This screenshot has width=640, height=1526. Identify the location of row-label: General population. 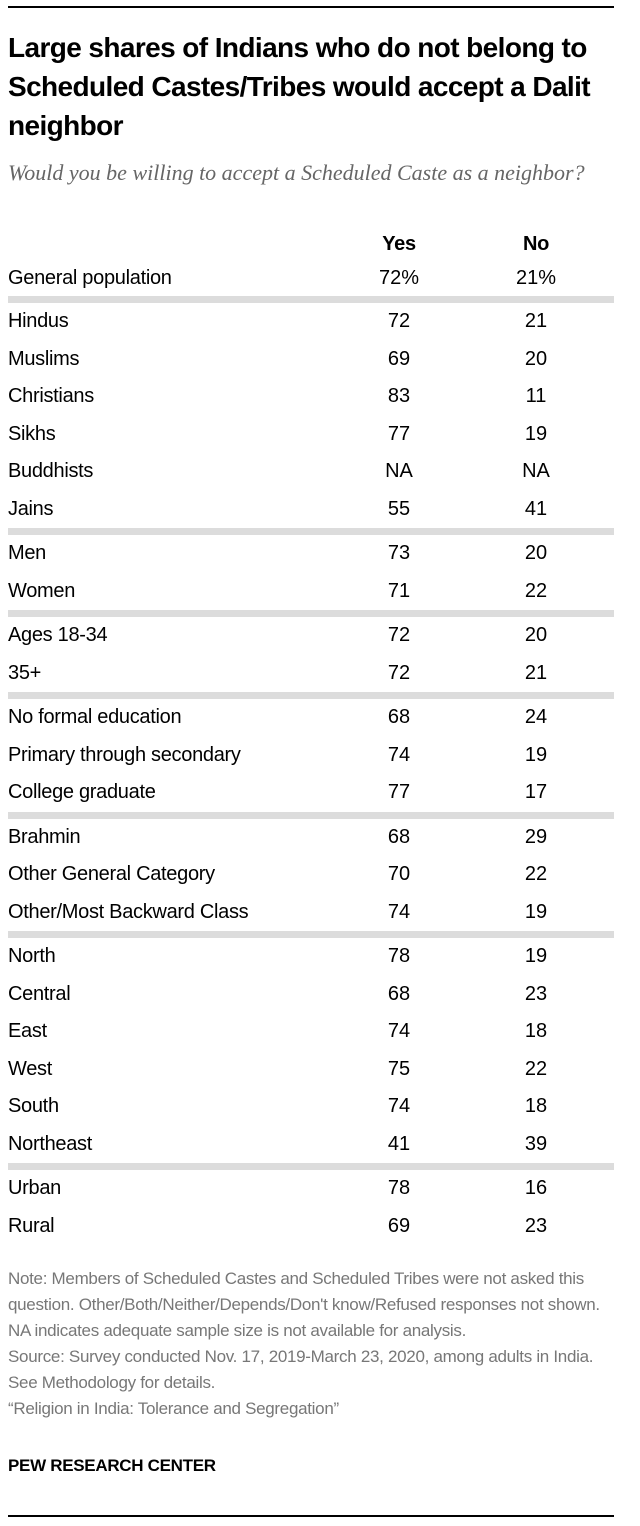
(90, 277).